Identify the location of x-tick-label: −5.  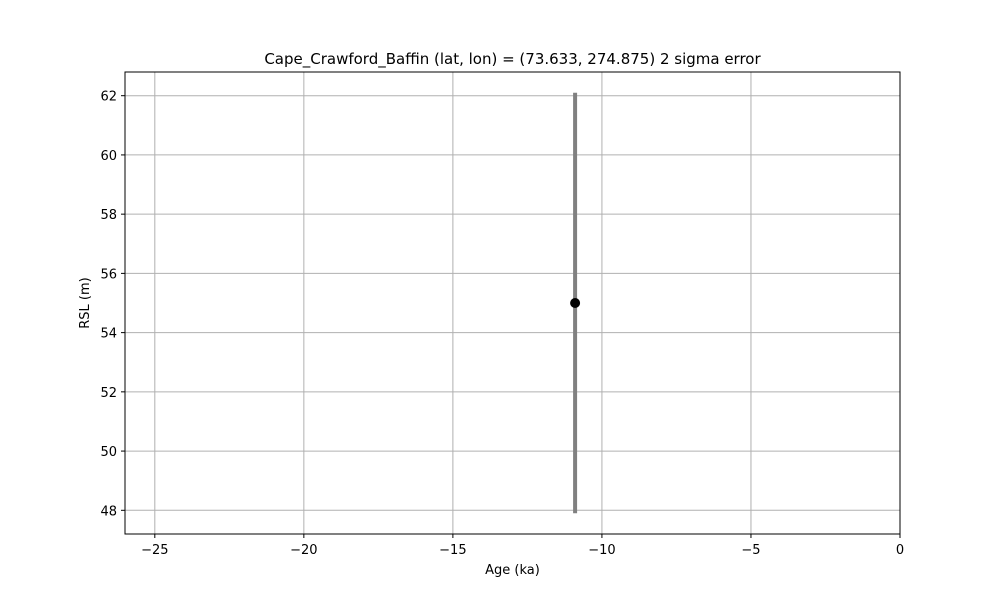
(750, 550).